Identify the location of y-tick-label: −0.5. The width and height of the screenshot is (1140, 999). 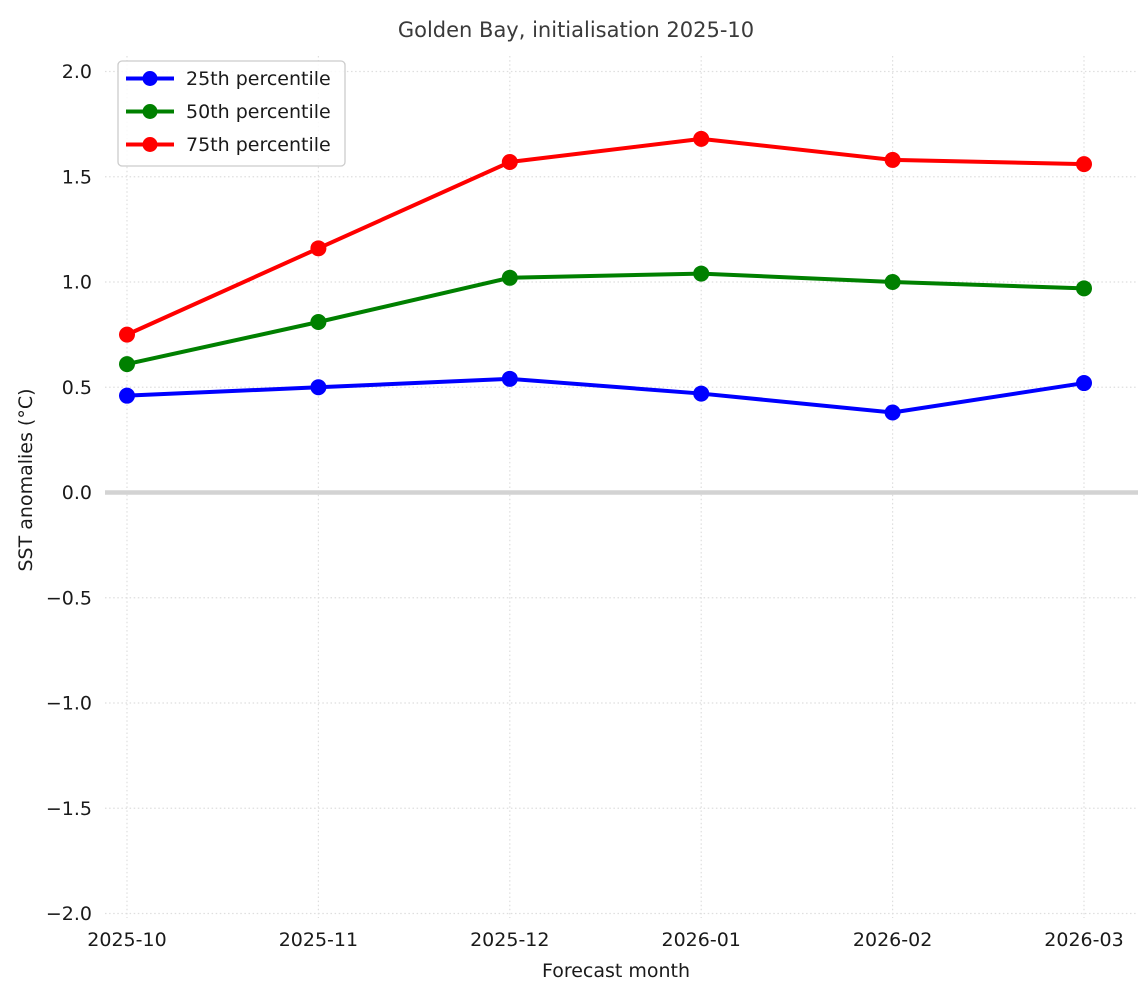
(69, 598).